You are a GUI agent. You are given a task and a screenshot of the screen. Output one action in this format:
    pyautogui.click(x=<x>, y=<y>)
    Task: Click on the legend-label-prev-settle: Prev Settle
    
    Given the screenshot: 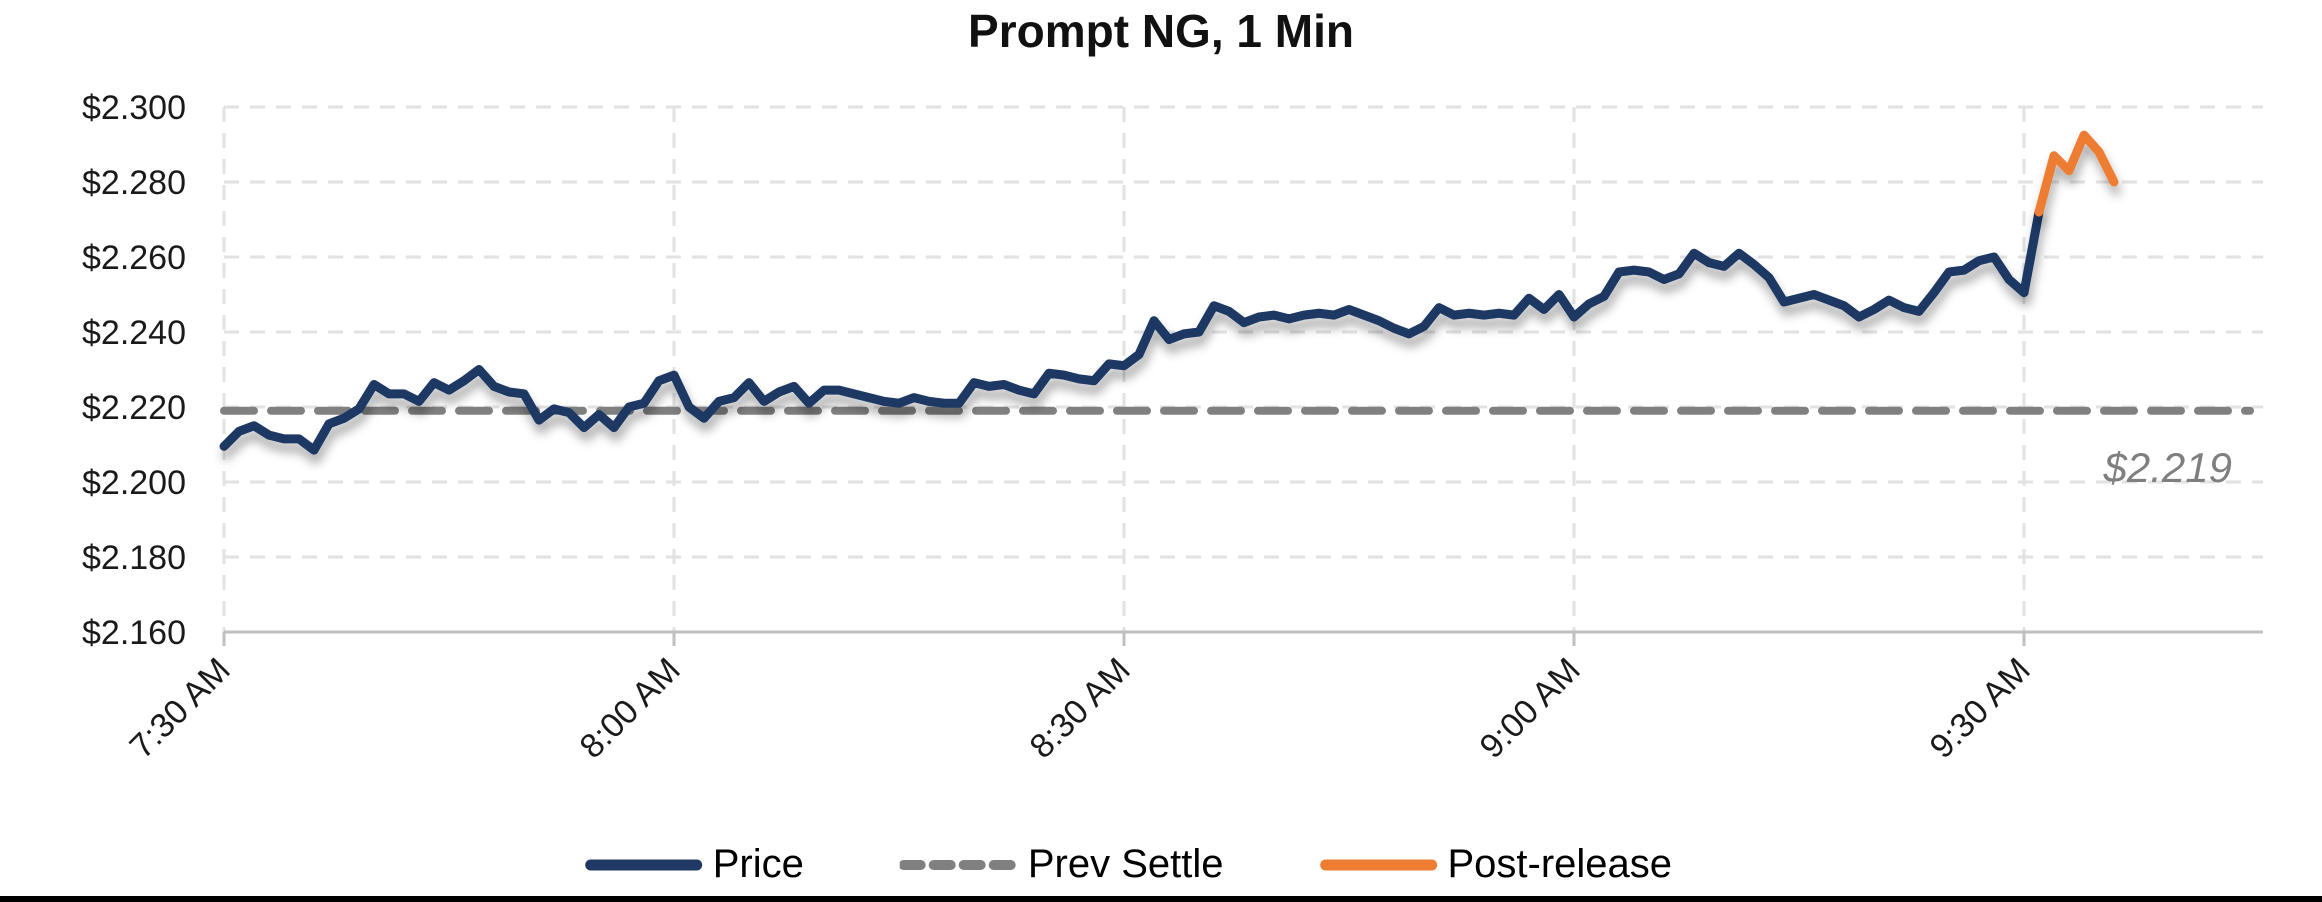 What is the action you would take?
    pyautogui.click(x=1125, y=864)
    